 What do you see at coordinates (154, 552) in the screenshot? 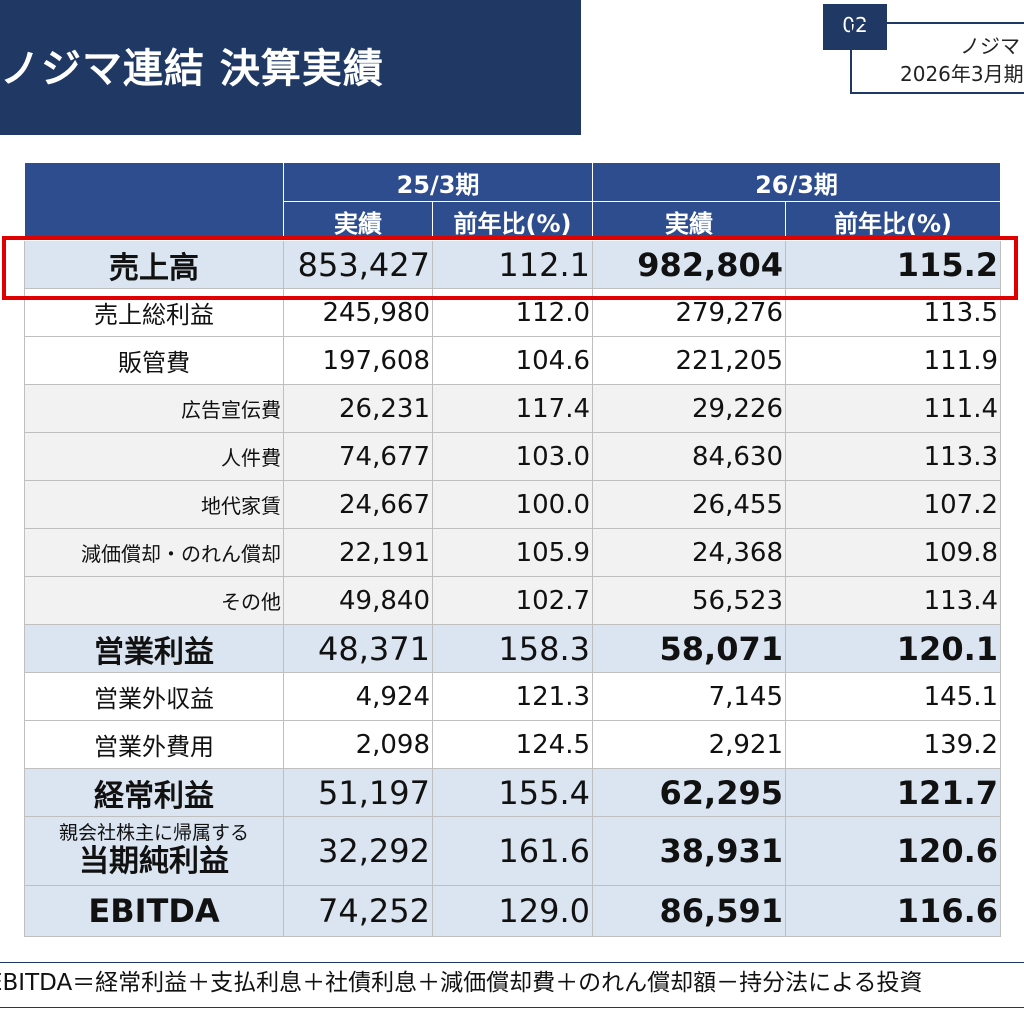
I see `row-label: 減価償却・のれん償却` at bounding box center [154, 552].